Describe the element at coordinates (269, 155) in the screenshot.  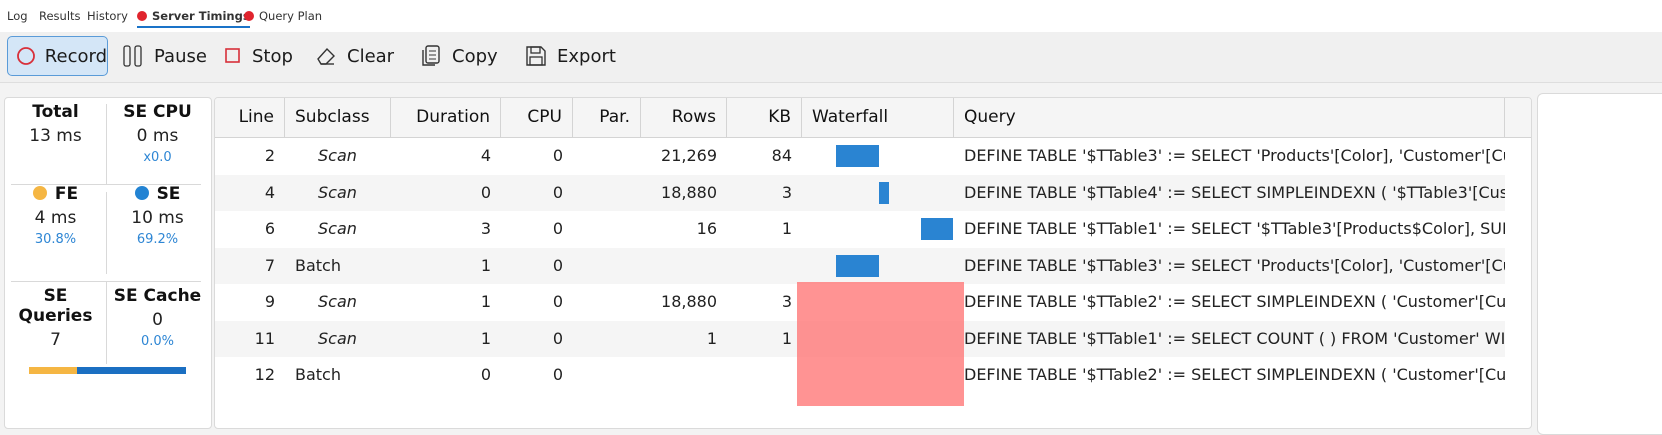
I see `cell-line: 2` at that location.